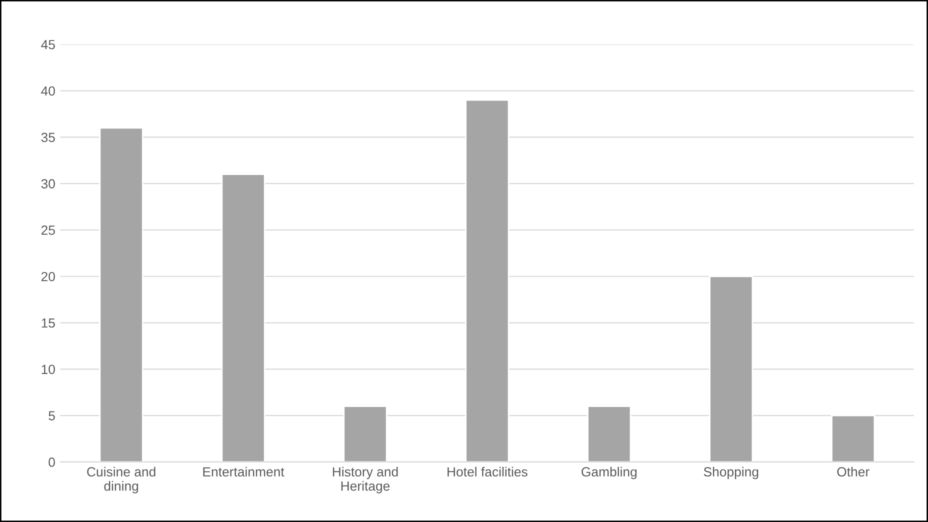  Describe the element at coordinates (48, 137) in the screenshot. I see `y-tick-label: 35` at that location.